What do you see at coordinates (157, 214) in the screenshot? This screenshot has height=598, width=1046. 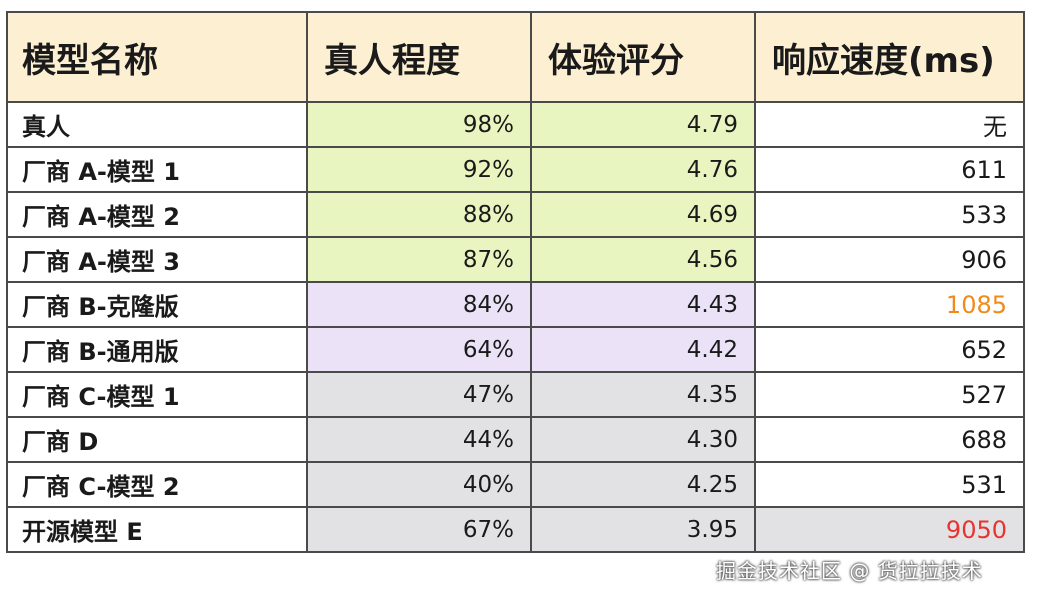 I see `name-cell: 厂商 A-模型 2` at bounding box center [157, 214].